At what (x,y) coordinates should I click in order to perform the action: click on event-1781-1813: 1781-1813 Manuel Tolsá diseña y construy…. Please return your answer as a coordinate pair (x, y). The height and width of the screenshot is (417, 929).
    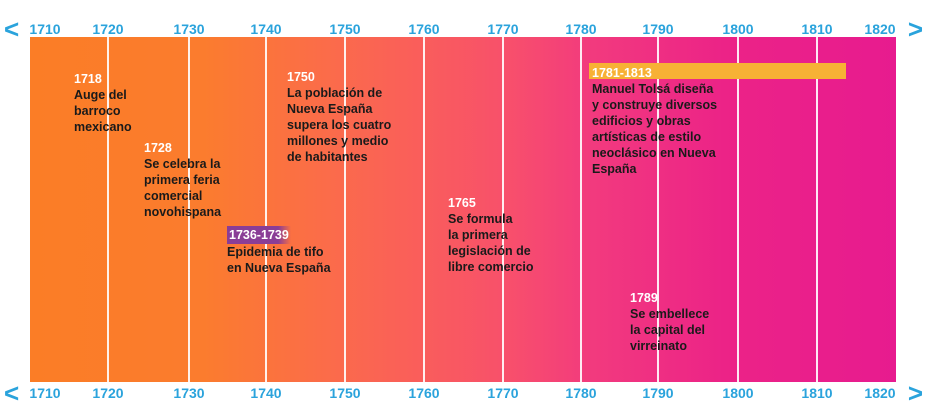
    Looking at the image, I should click on (654, 121).